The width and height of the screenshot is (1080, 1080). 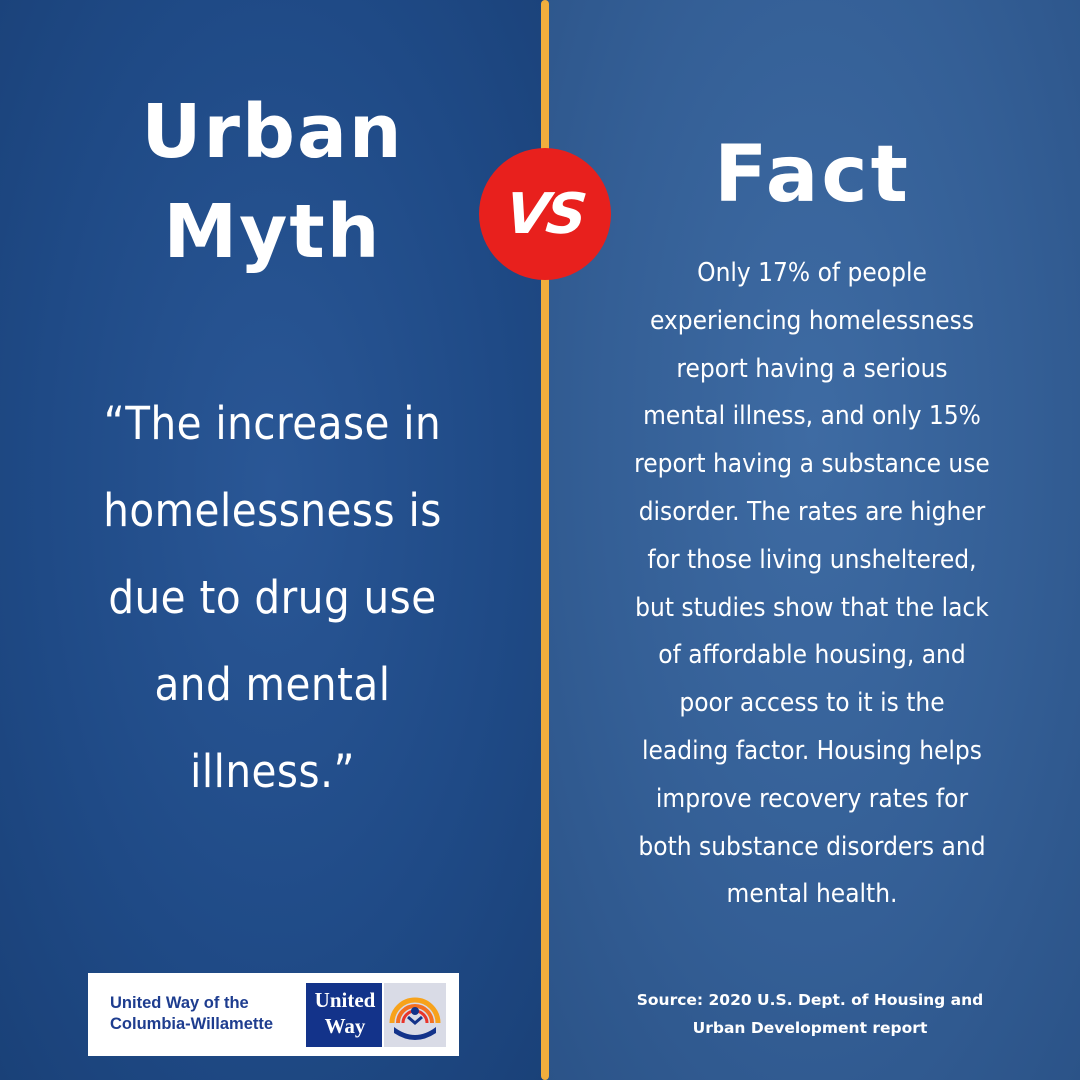 What do you see at coordinates (272, 771) in the screenshot?
I see `myth-quote-line: illness.”` at bounding box center [272, 771].